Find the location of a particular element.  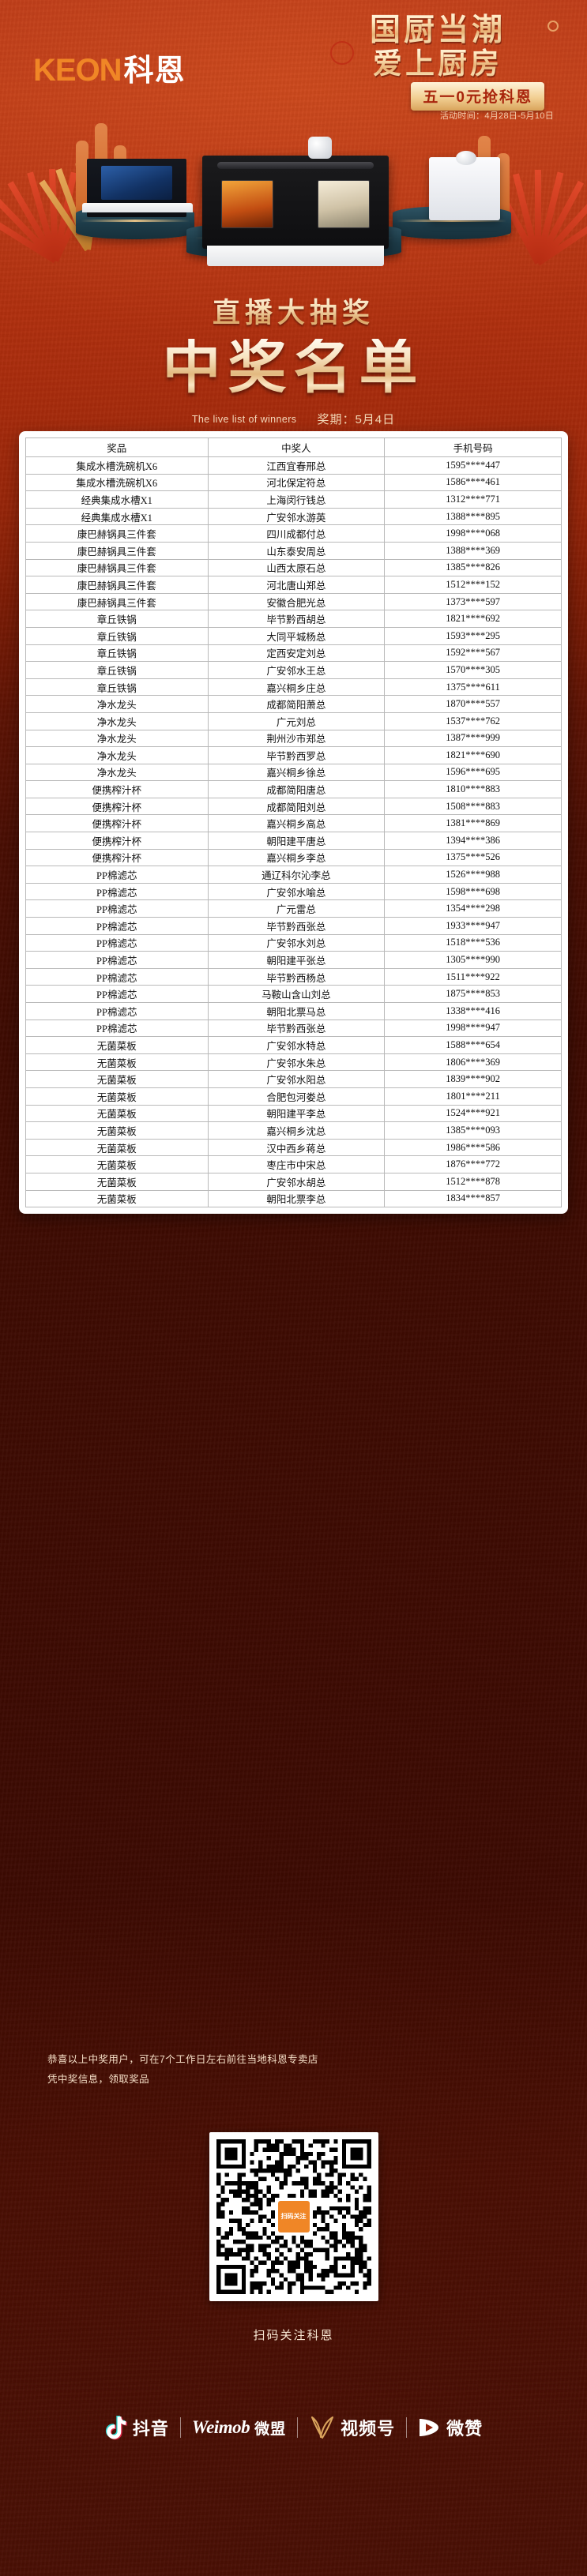

oven-window-left is located at coordinates (246, 204).